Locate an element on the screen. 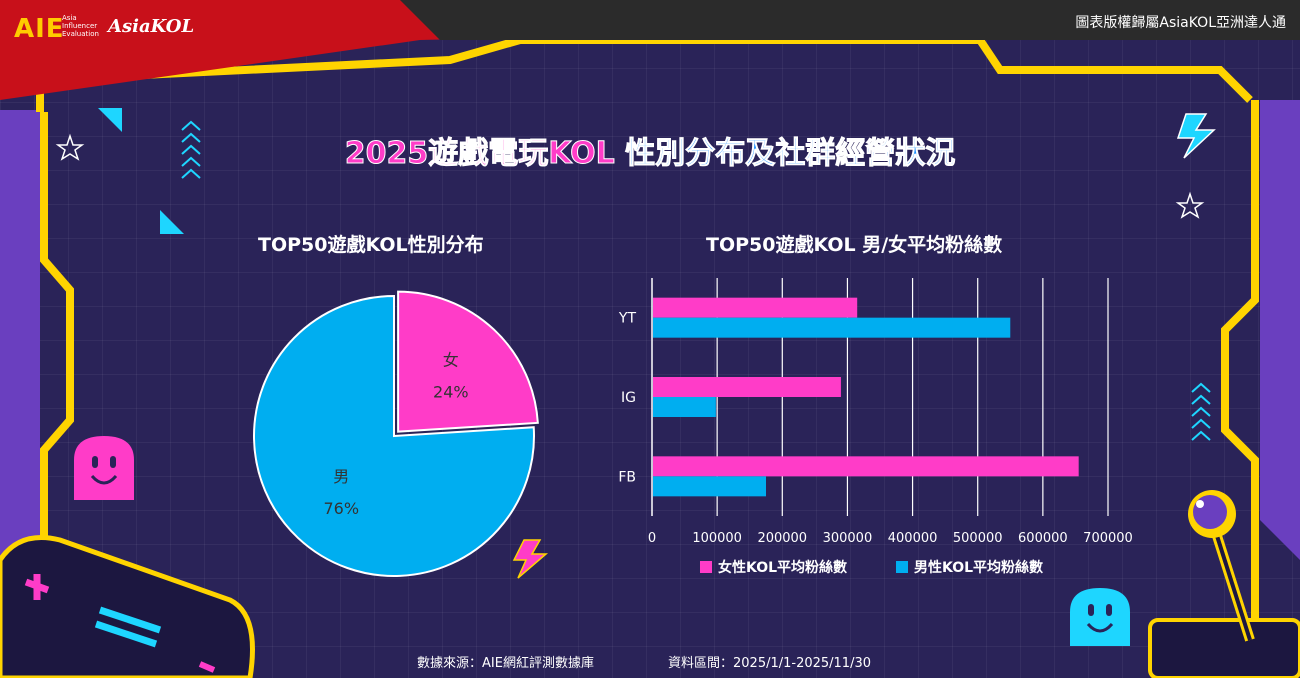 This screenshot has height=678, width=1300. x-tick-label: 700000 is located at coordinates (1108, 538).